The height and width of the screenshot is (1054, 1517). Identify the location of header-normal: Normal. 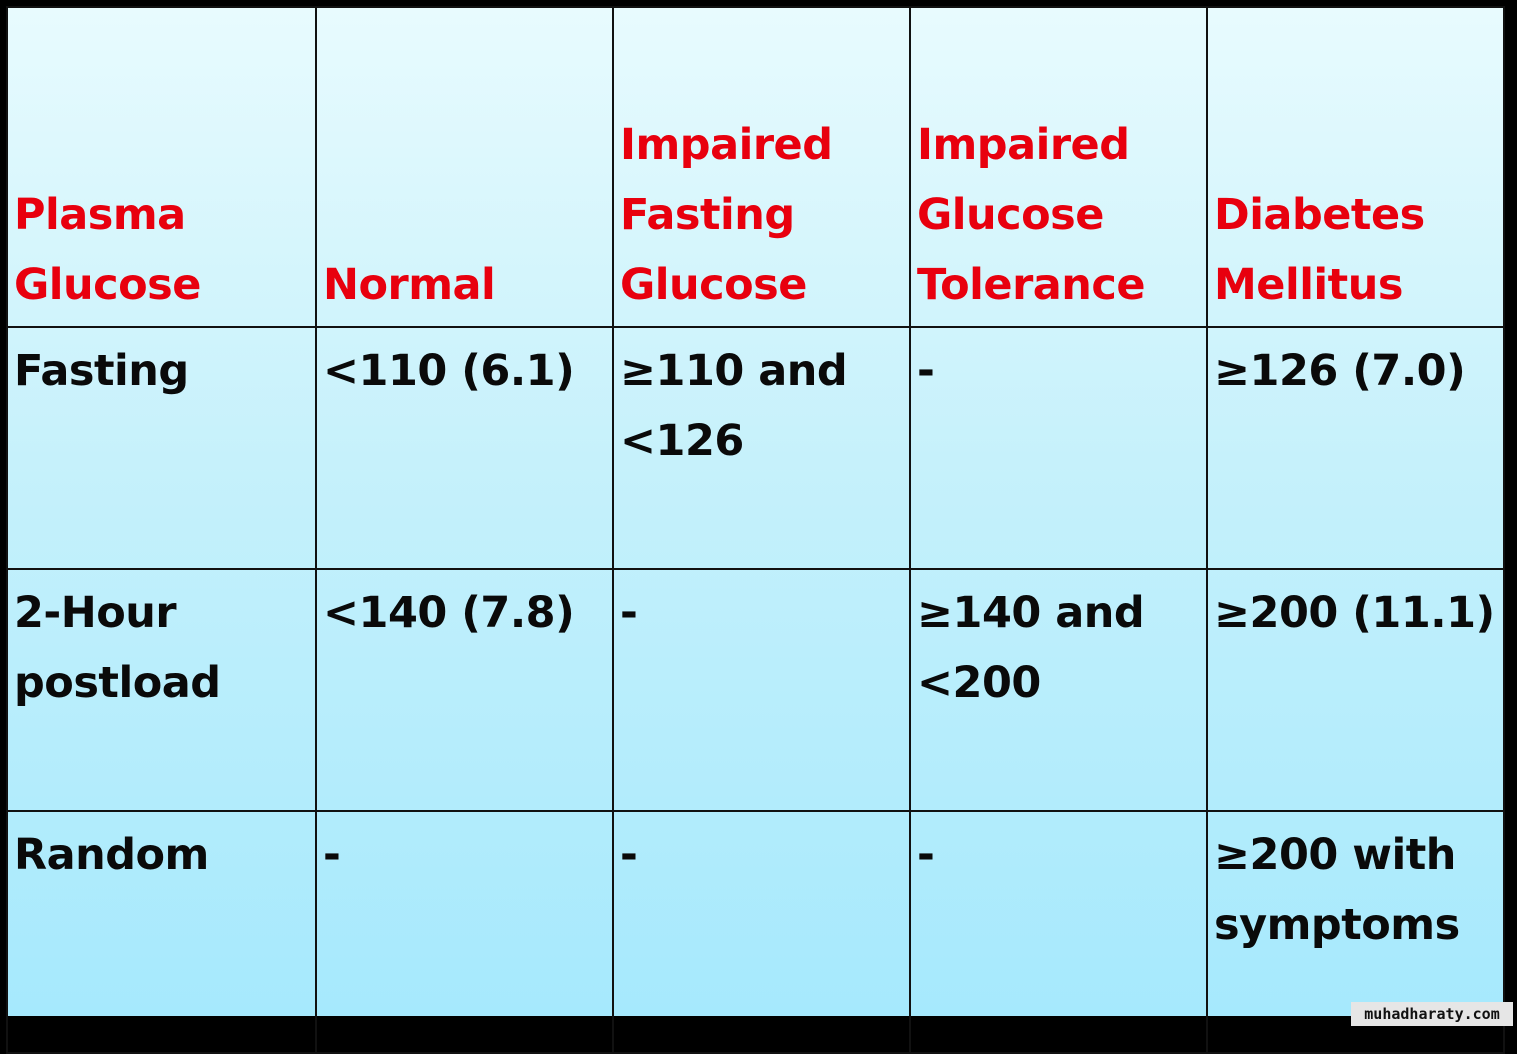
(464, 167).